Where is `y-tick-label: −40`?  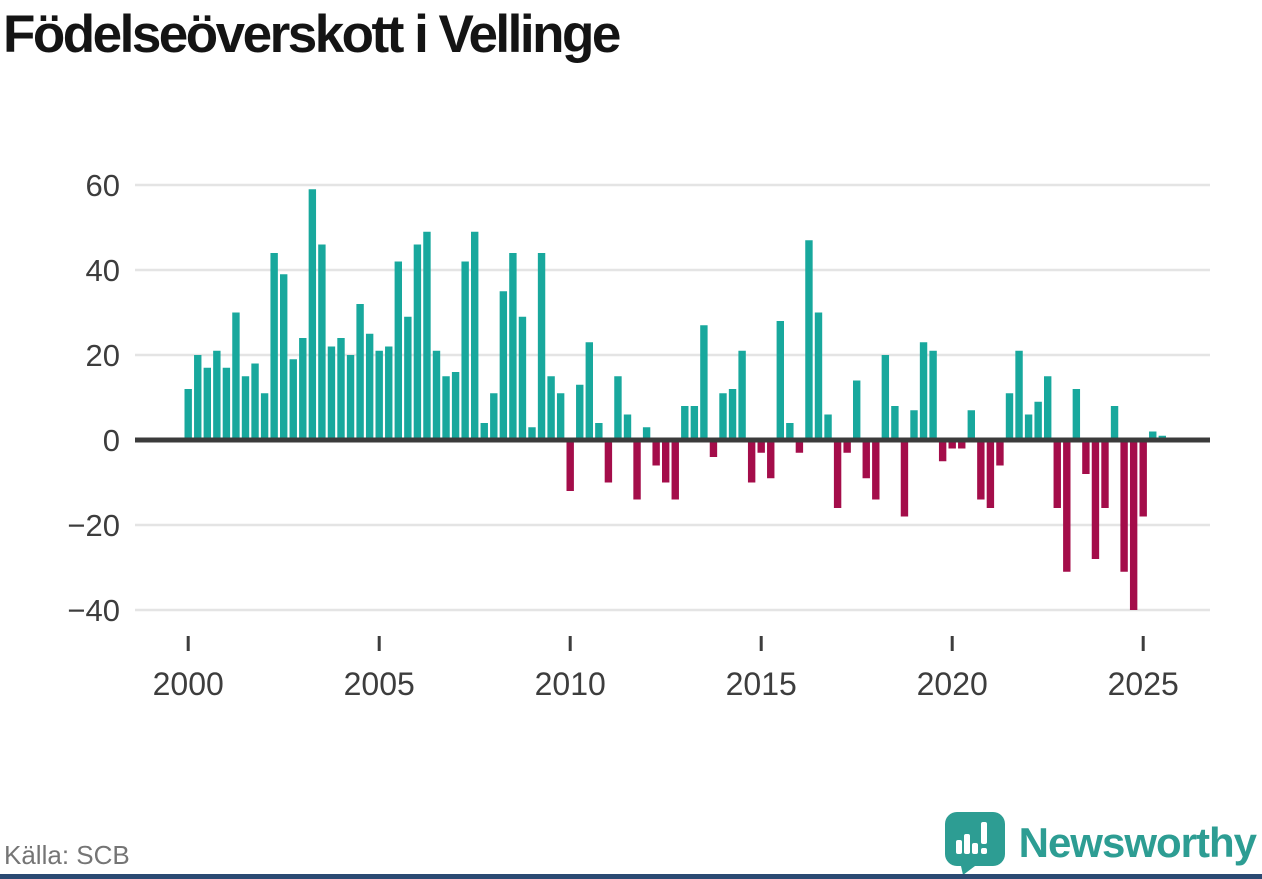
y-tick-label: −40 is located at coordinates (93, 610).